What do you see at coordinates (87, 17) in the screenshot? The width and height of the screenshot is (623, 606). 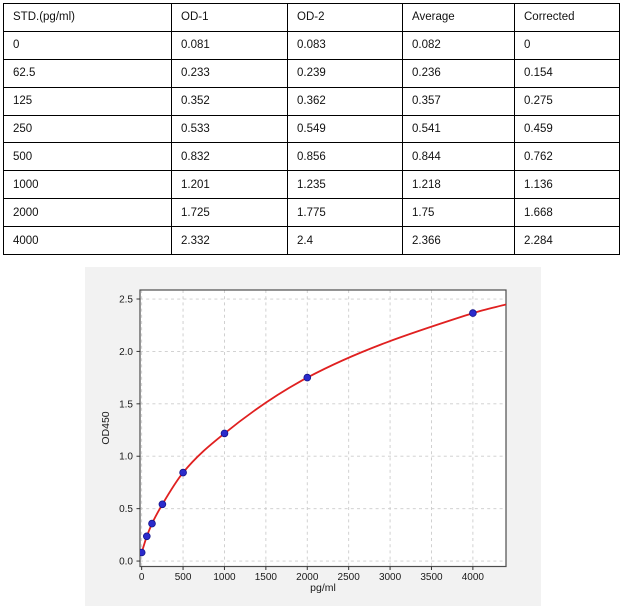 I see `column-header: STD.(pg/ml)` at bounding box center [87, 17].